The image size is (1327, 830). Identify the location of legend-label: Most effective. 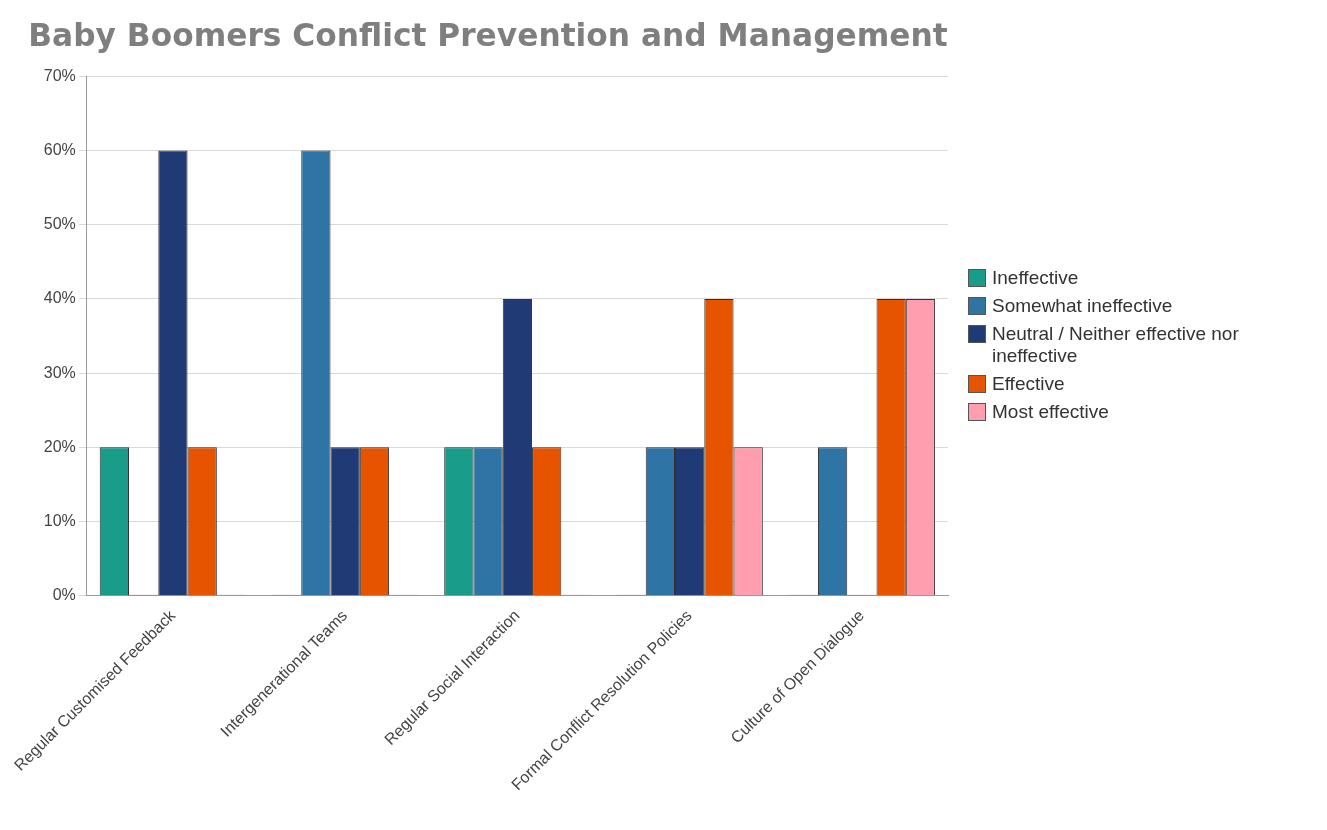
(1050, 412).